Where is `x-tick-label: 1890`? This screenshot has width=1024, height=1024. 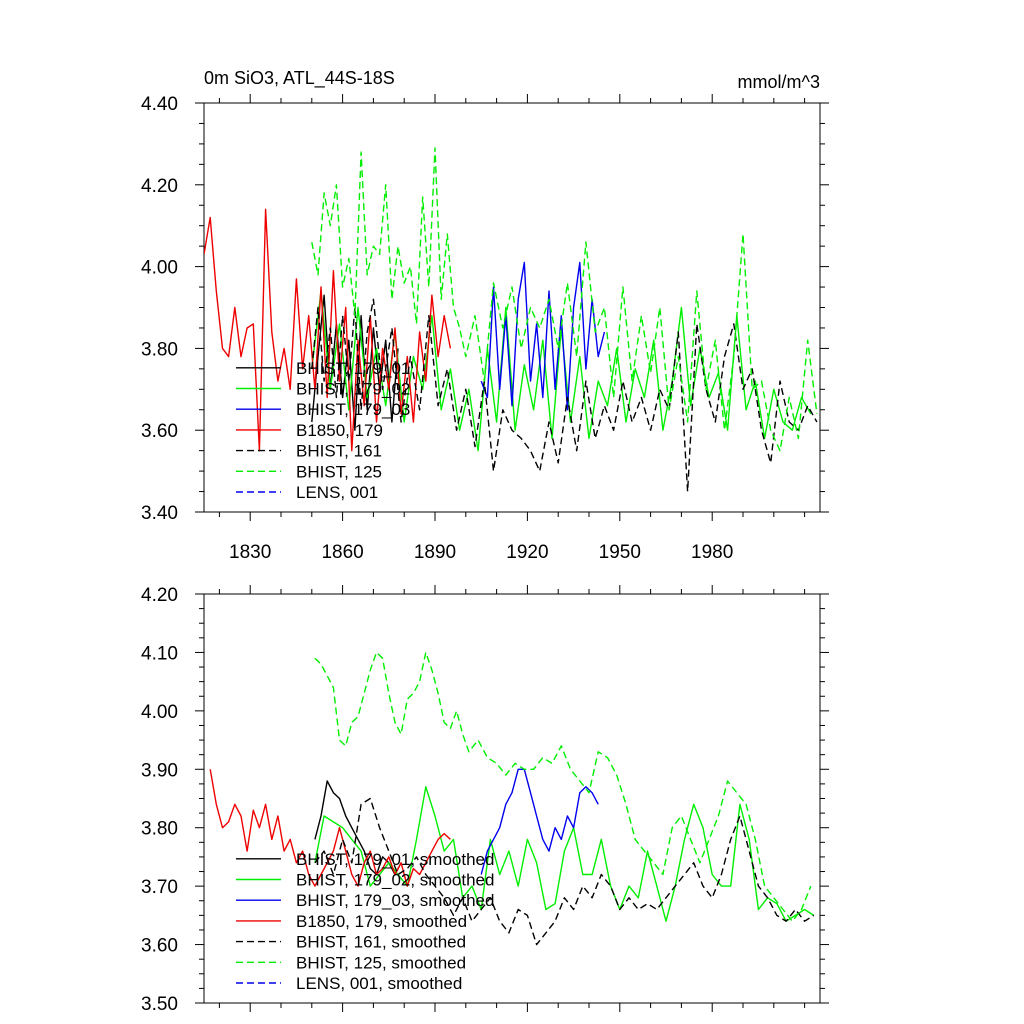 x-tick-label: 1890 is located at coordinates (435, 552).